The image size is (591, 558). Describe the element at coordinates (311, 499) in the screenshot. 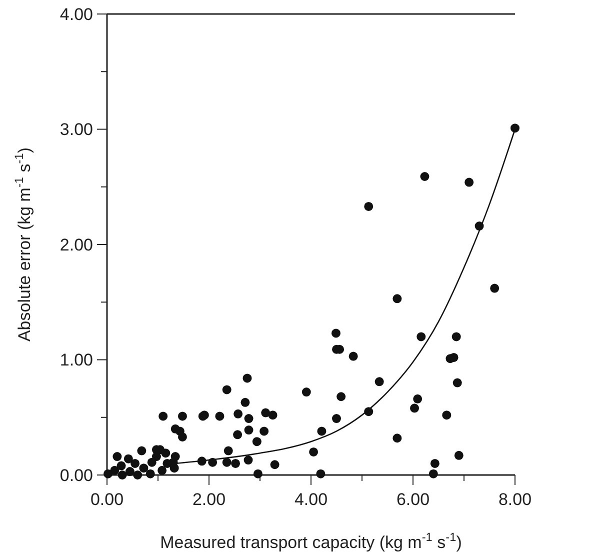

I see `x-tick-label: 4.00` at that location.